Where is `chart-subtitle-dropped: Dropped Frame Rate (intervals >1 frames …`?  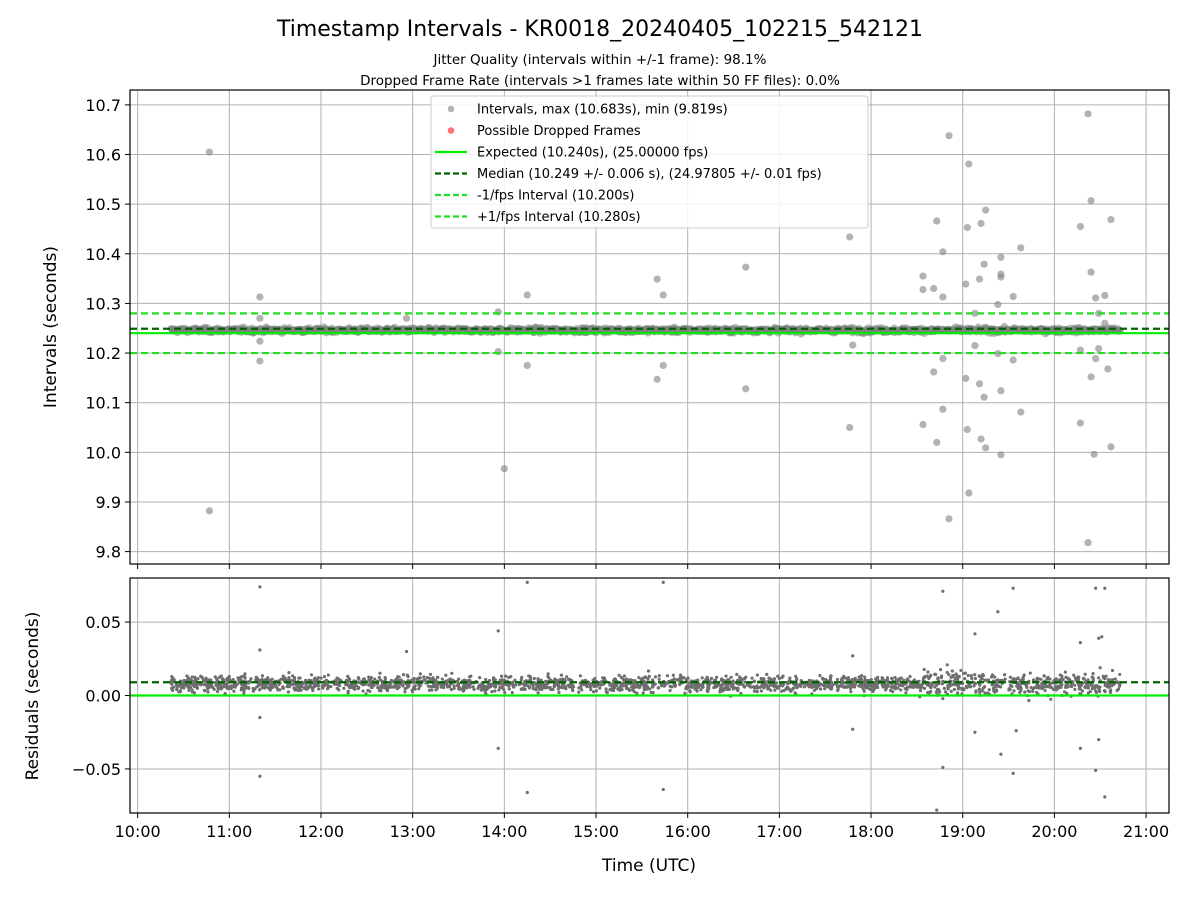 chart-subtitle-dropped: Dropped Frame Rate (intervals >1 frames … is located at coordinates (600, 81).